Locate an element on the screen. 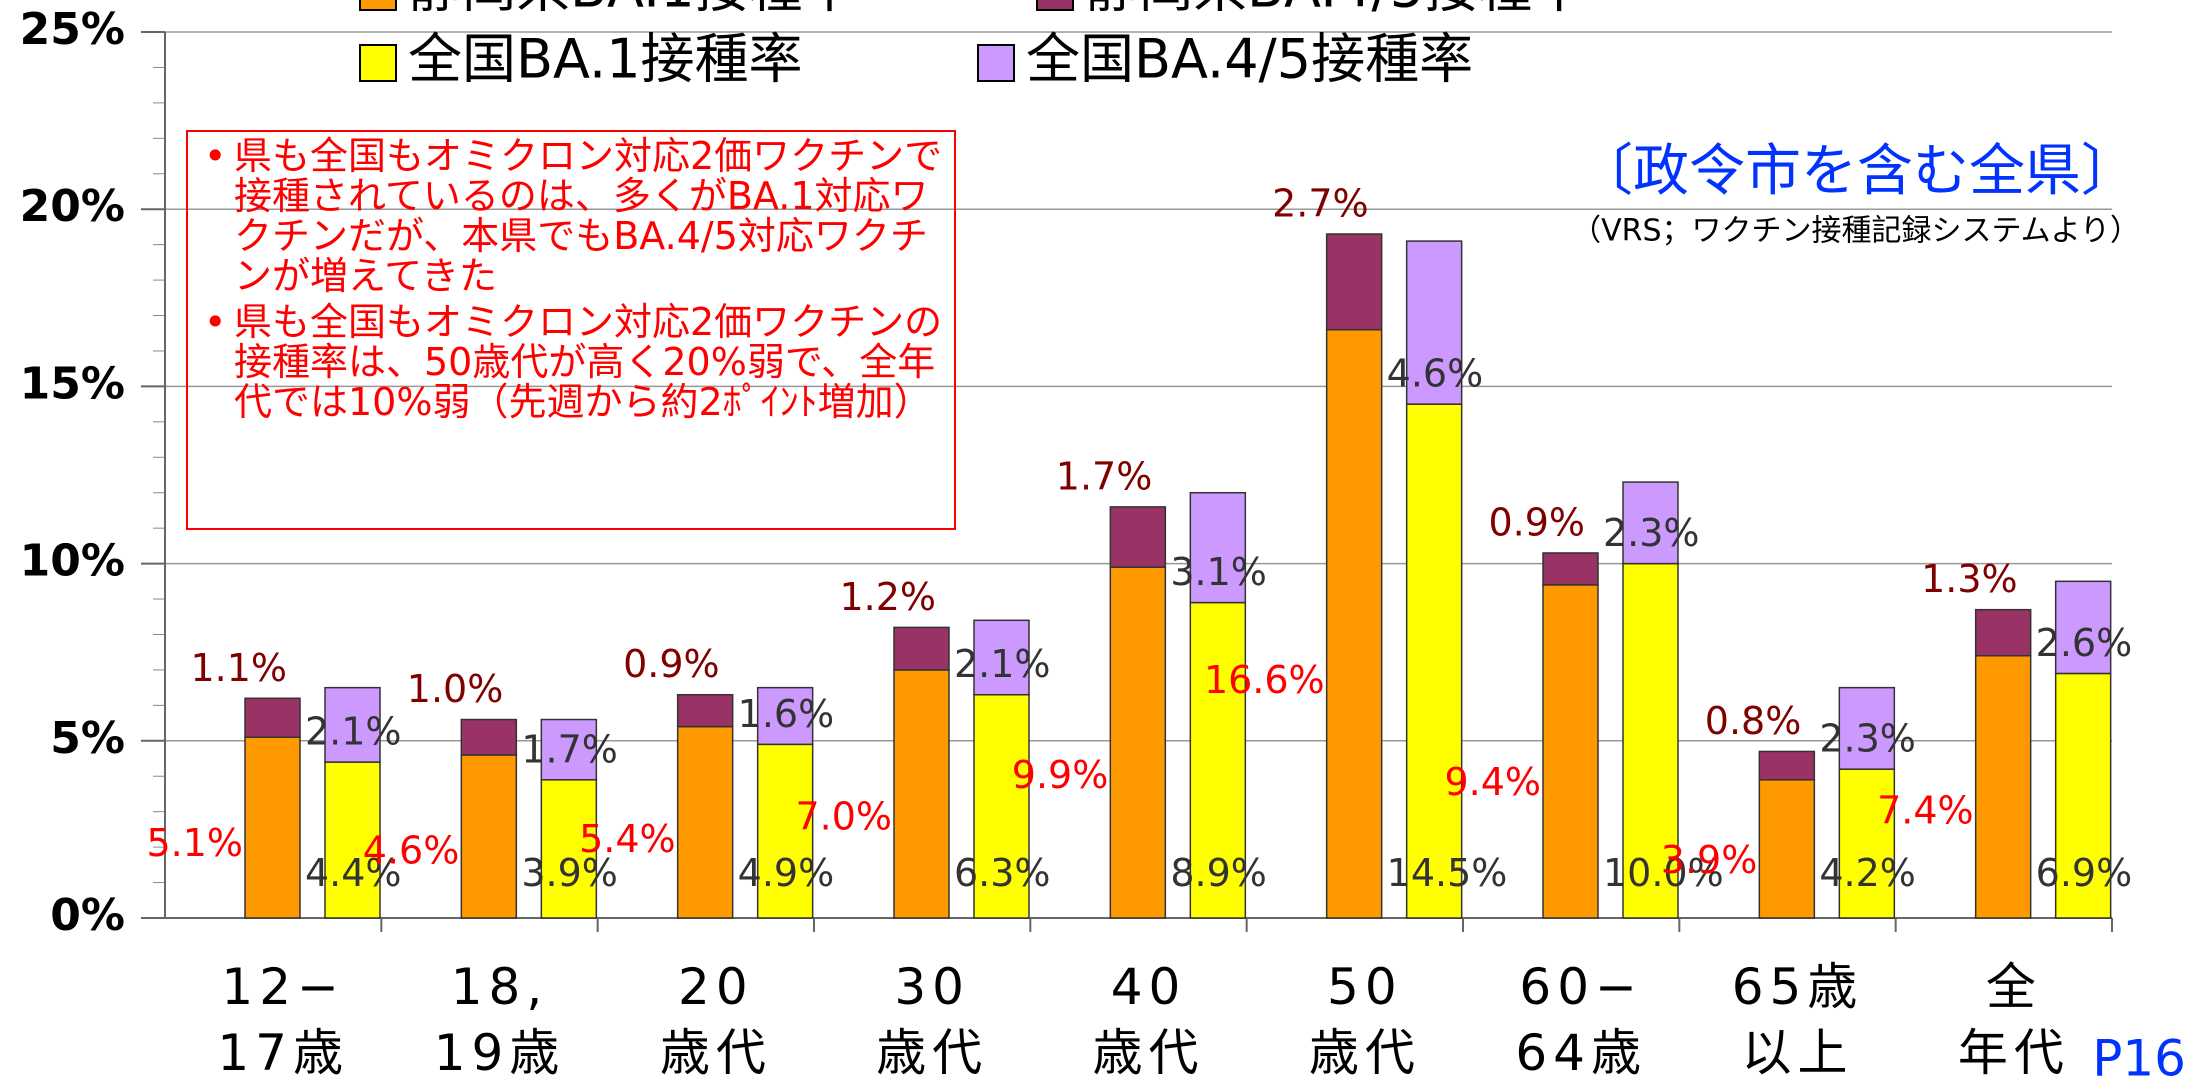  value-label: 6.9% is located at coordinates (2084, 873).